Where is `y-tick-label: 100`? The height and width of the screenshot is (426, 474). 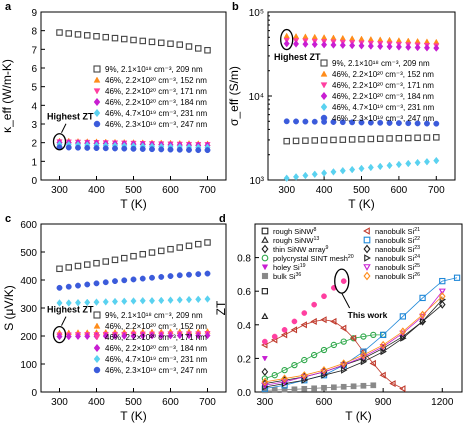
y-tick-label: 100 is located at coordinates (28, 365).